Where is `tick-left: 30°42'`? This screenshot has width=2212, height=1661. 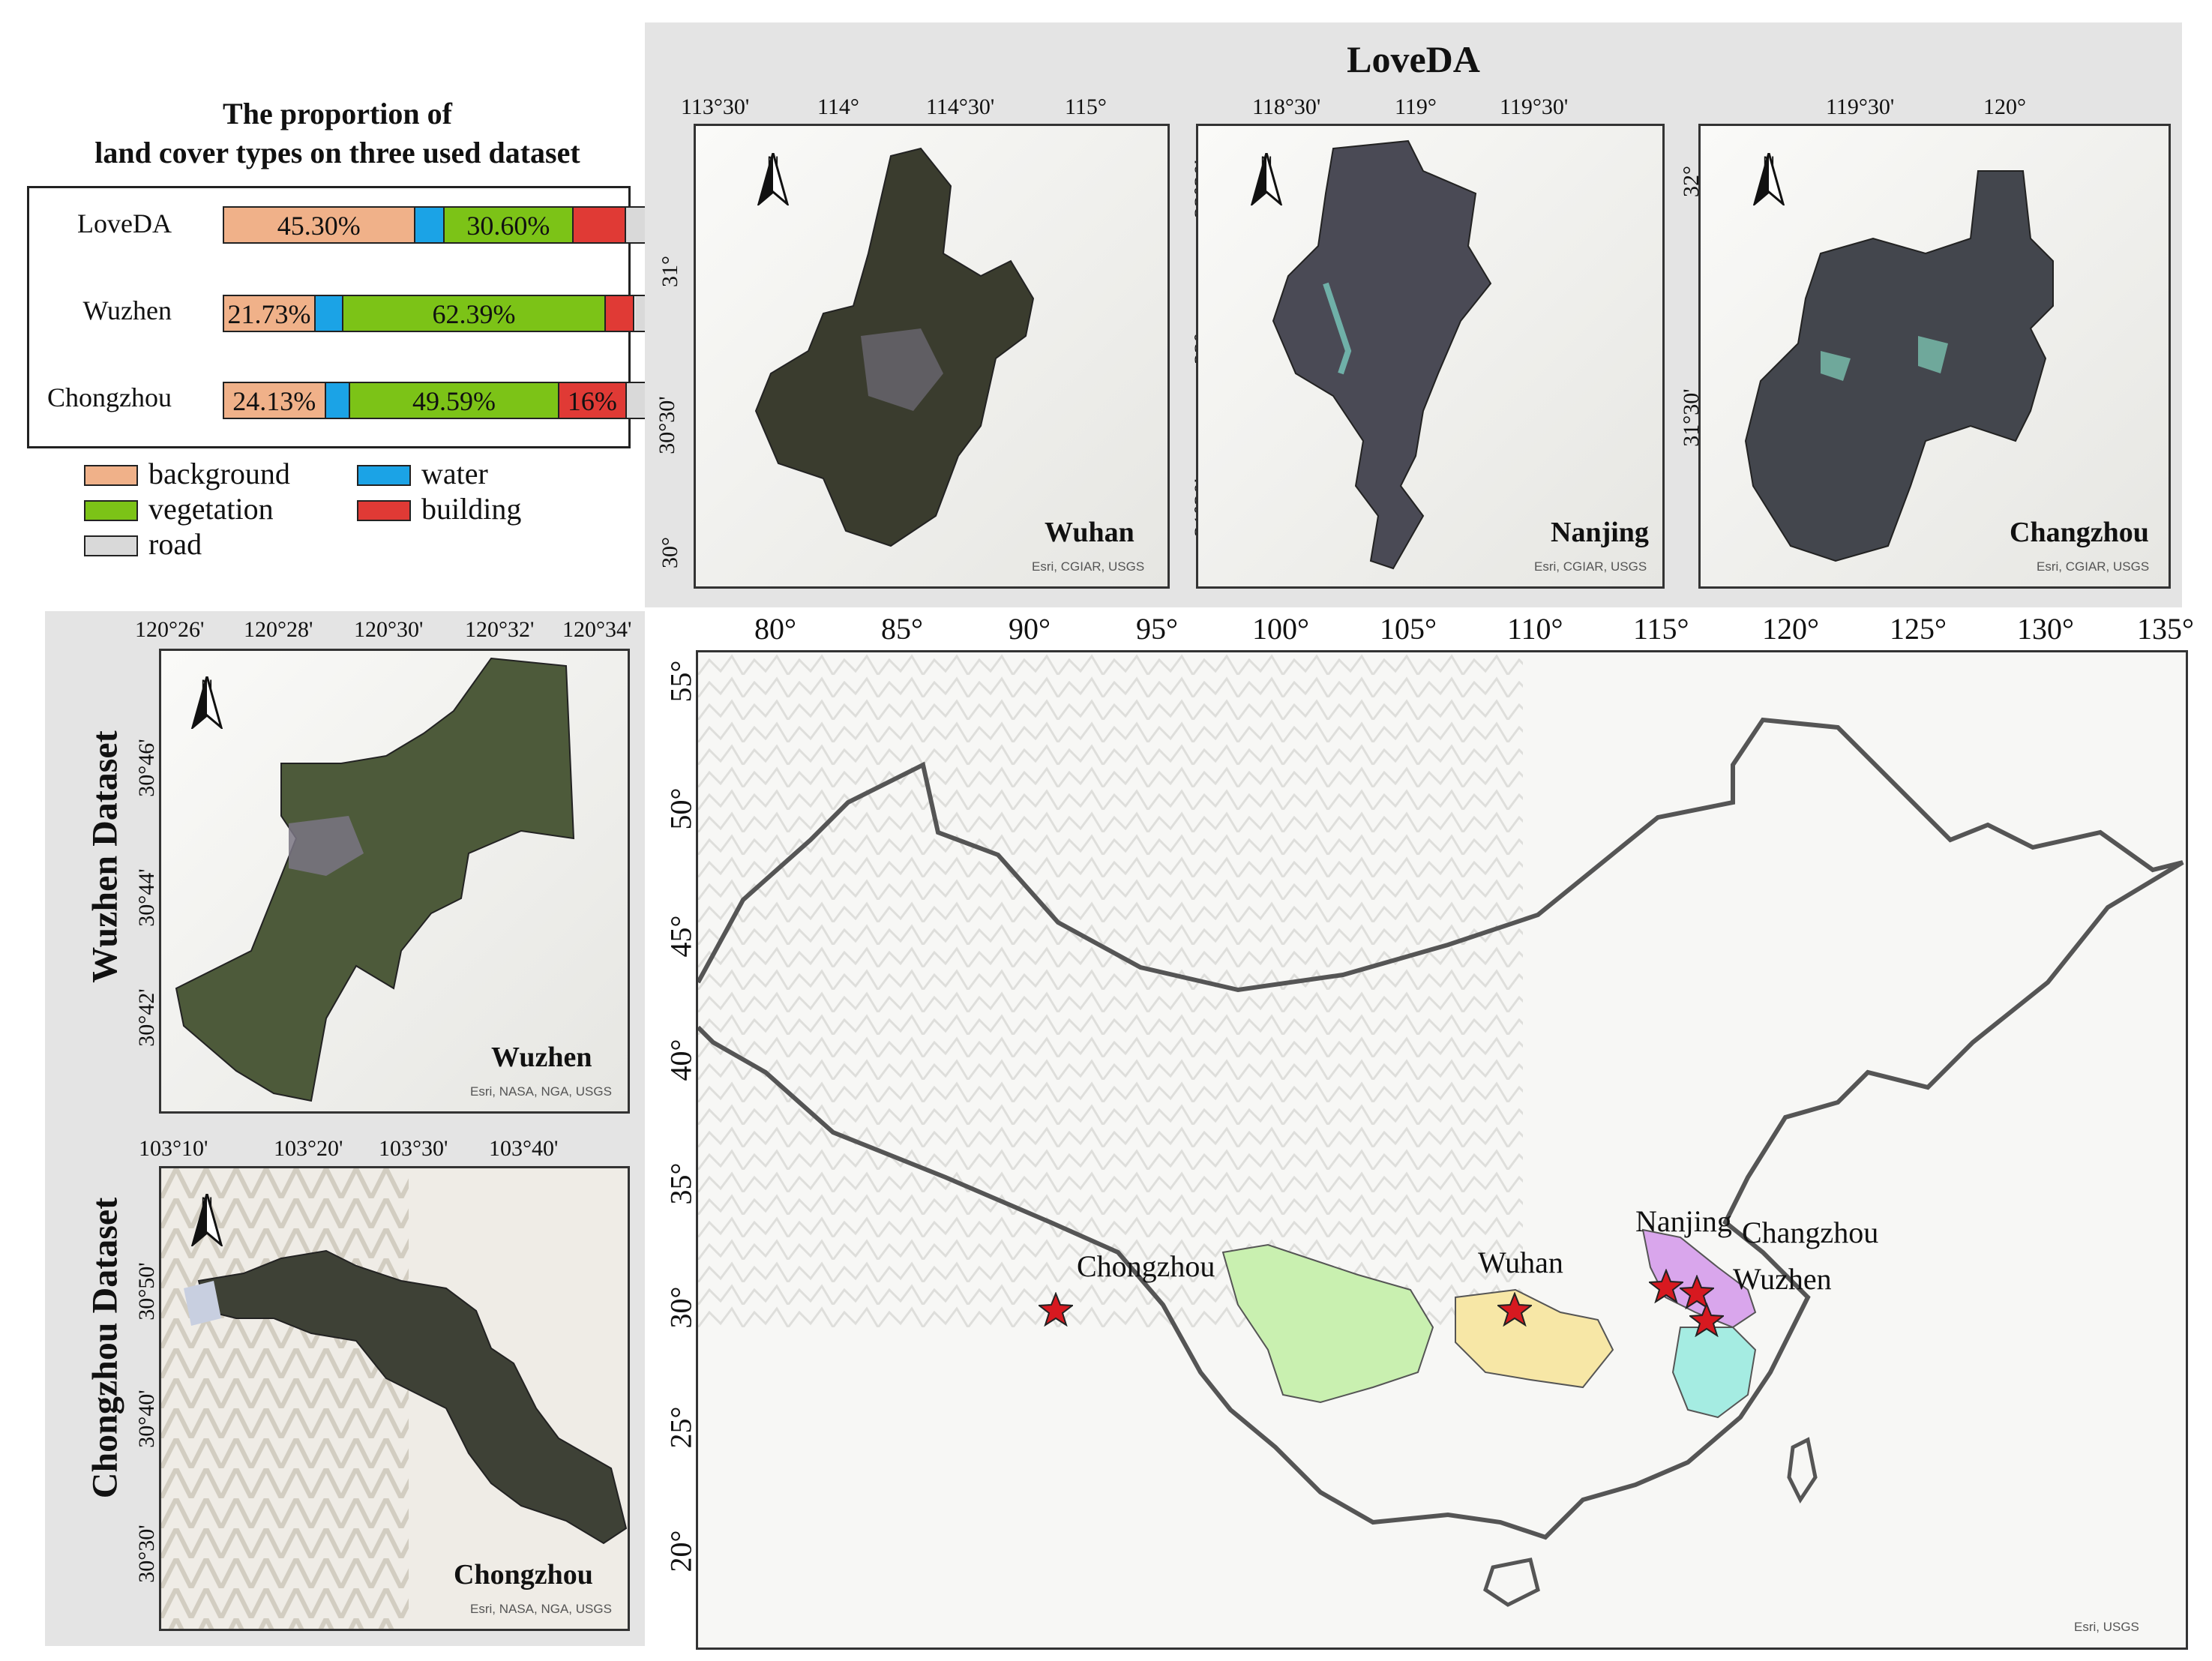 tick-left: 30°42' is located at coordinates (146, 1017).